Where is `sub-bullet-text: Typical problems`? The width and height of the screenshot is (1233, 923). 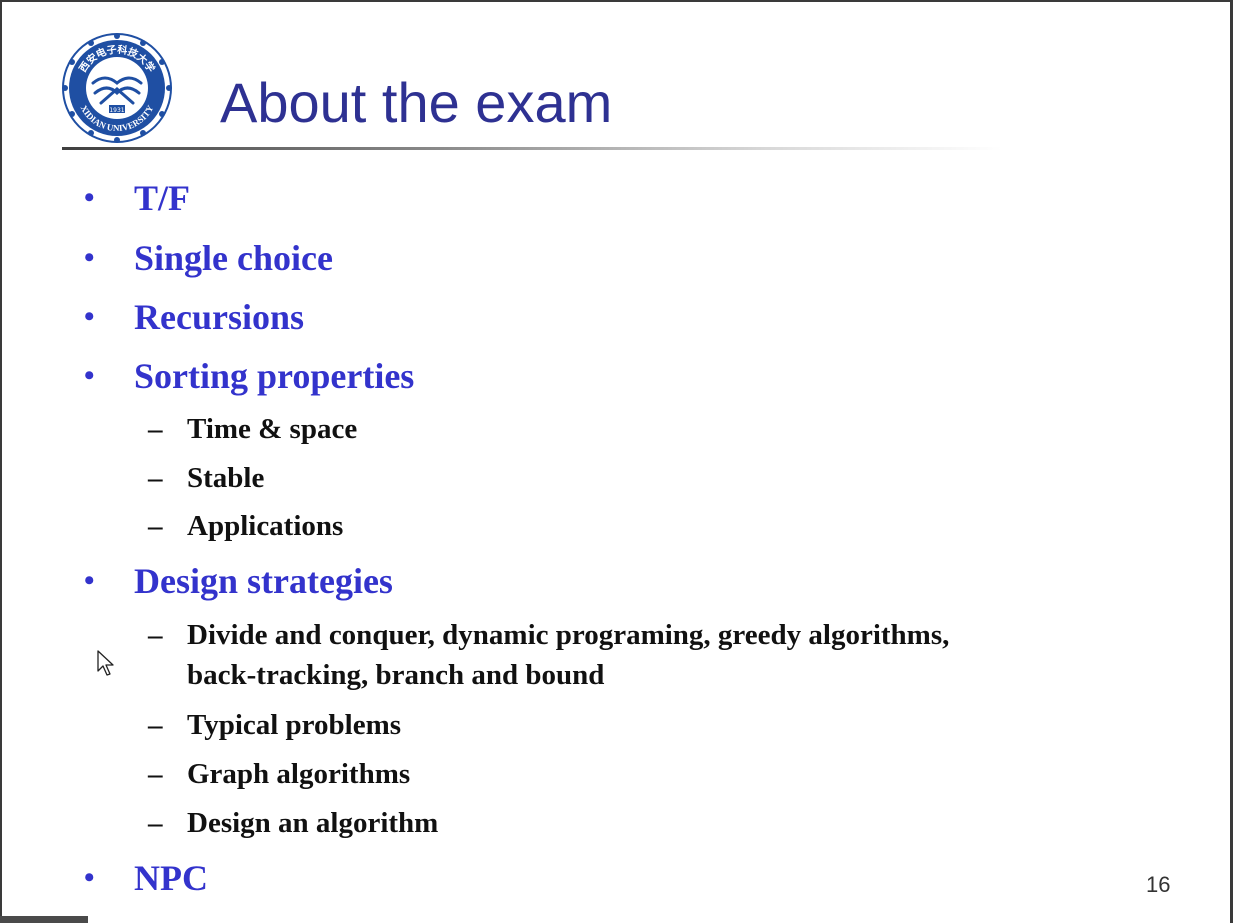 sub-bullet-text: Typical problems is located at coordinates (294, 725).